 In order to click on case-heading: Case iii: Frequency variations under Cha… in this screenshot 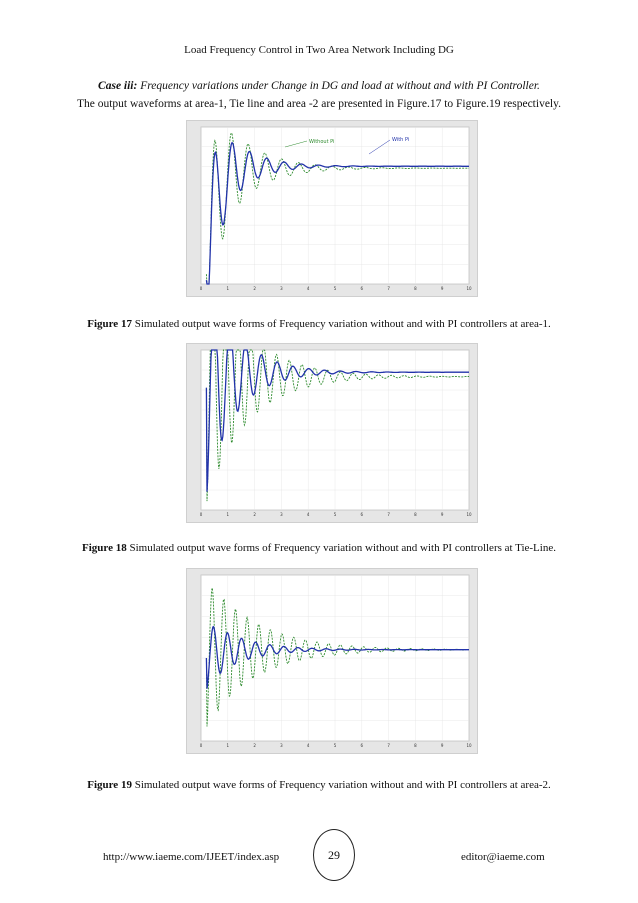, I will do `click(319, 86)`.